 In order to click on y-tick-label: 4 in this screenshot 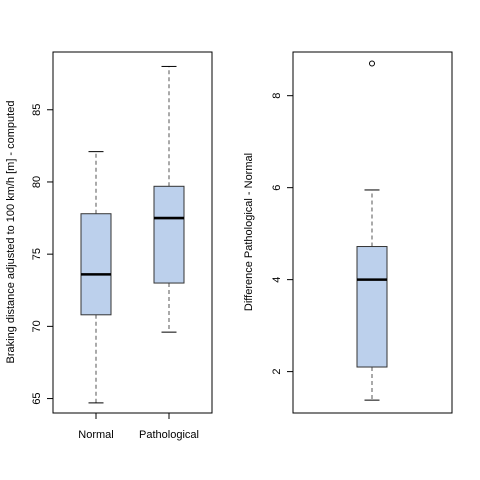, I will do `click(277, 280)`.